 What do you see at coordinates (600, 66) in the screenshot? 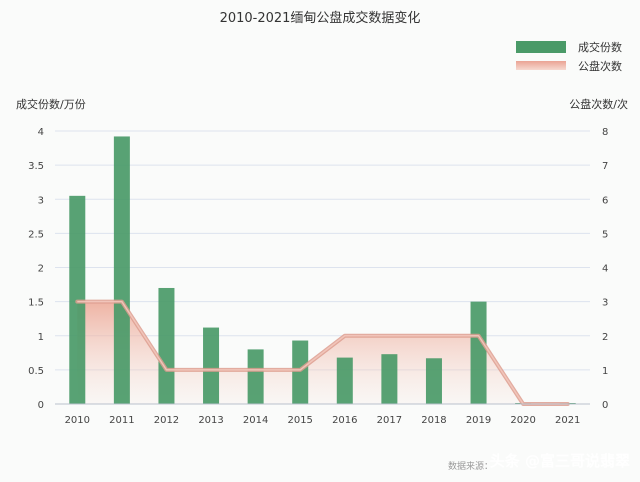
I see `legend-label-line: 公盘次数` at bounding box center [600, 66].